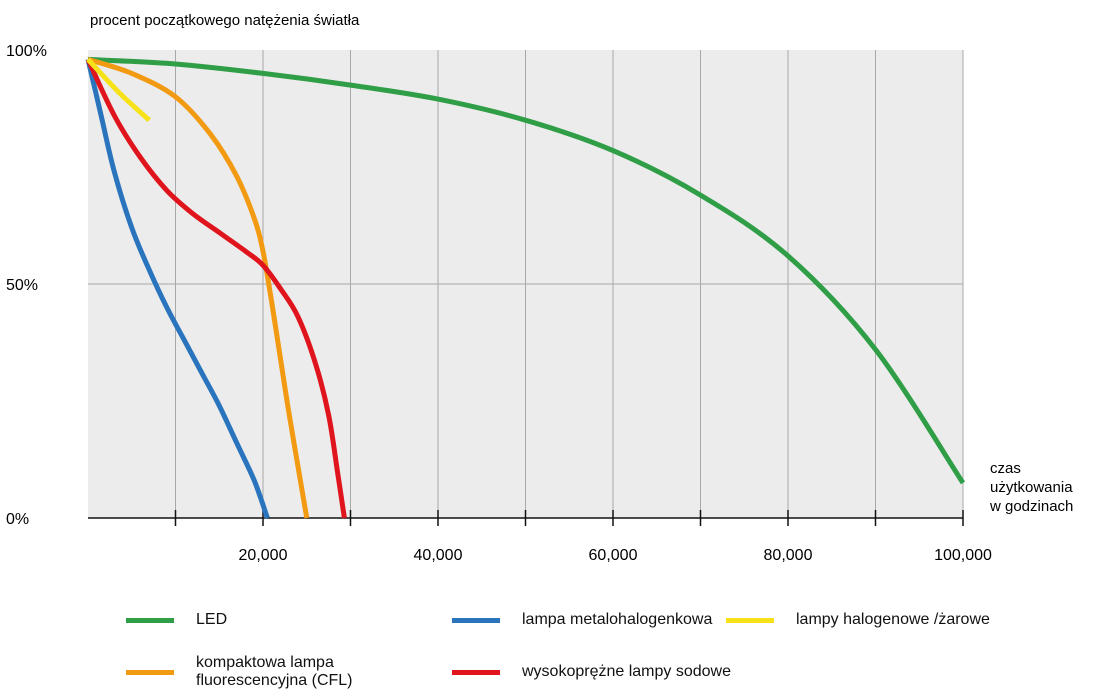 The image size is (1101, 694). I want to click on y-tick-label: 100%, so click(26, 51).